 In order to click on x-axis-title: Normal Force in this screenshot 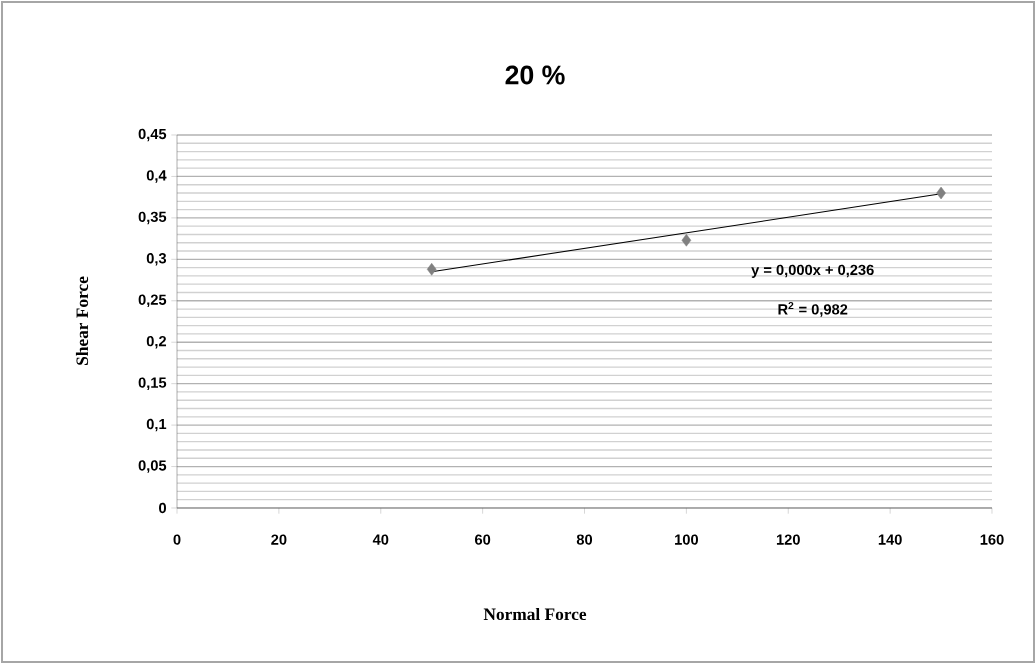, I will do `click(535, 614)`.